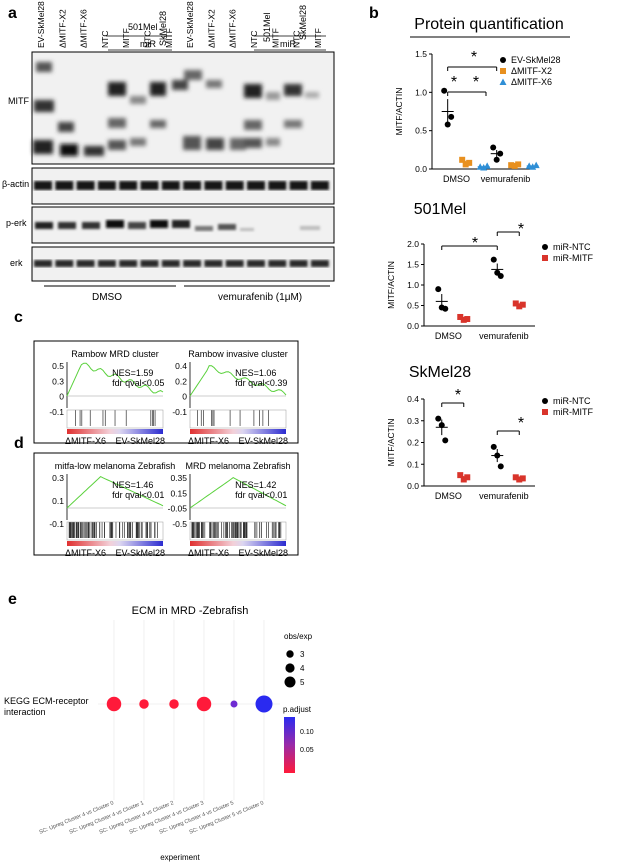  What do you see at coordinates (166, 504) in the screenshot?
I see `gsea-box-d` at bounding box center [166, 504].